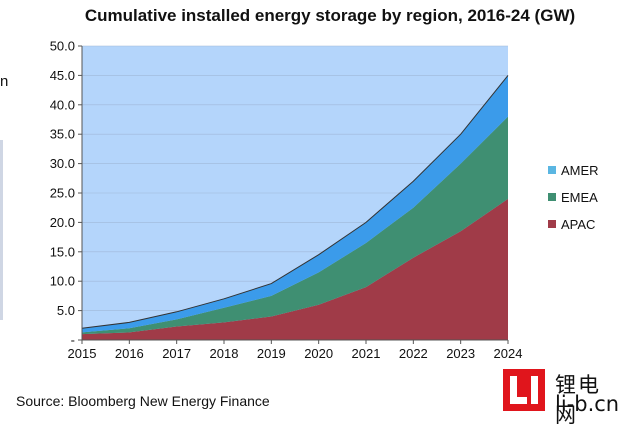 This screenshot has width=620, height=429. What do you see at coordinates (580, 170) in the screenshot?
I see `legend-label-amer: AMER` at bounding box center [580, 170].